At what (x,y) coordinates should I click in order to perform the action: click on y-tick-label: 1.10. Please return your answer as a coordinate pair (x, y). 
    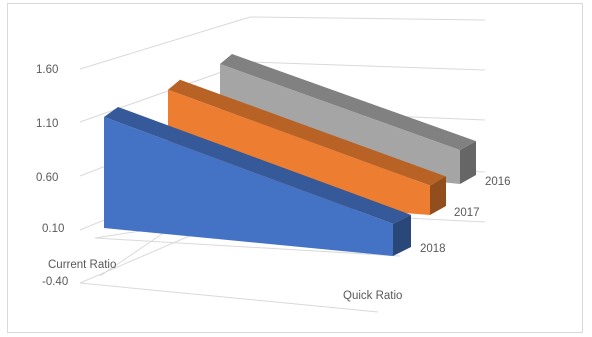
    Looking at the image, I should click on (47, 124).